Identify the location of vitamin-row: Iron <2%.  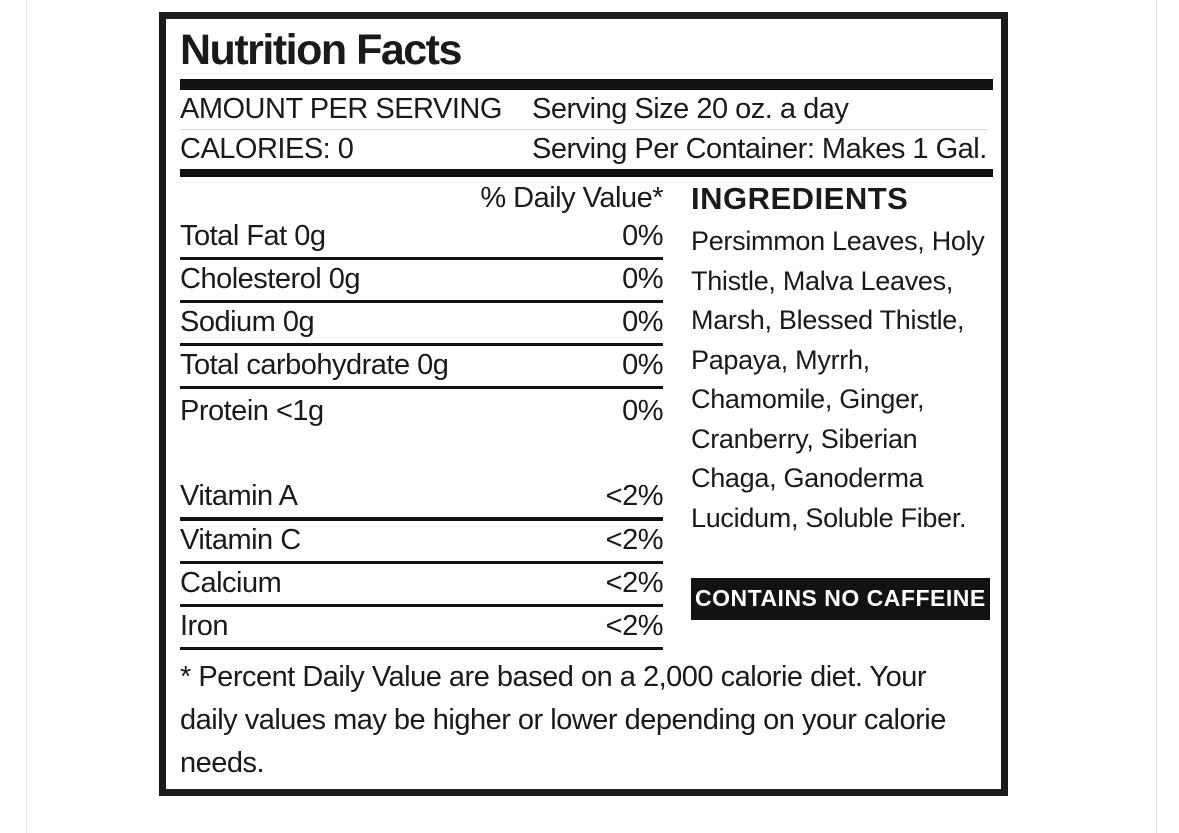
(422, 628).